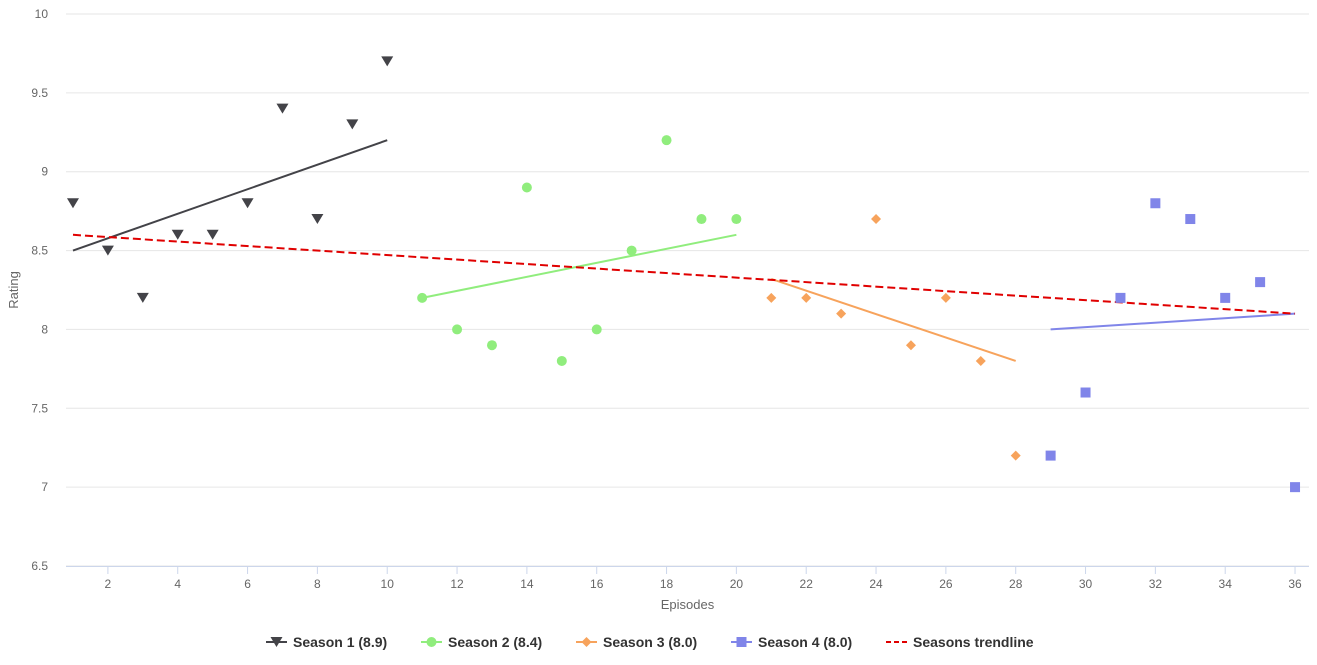  Describe the element at coordinates (1086, 584) in the screenshot. I see `x-tick-label: 30` at that location.